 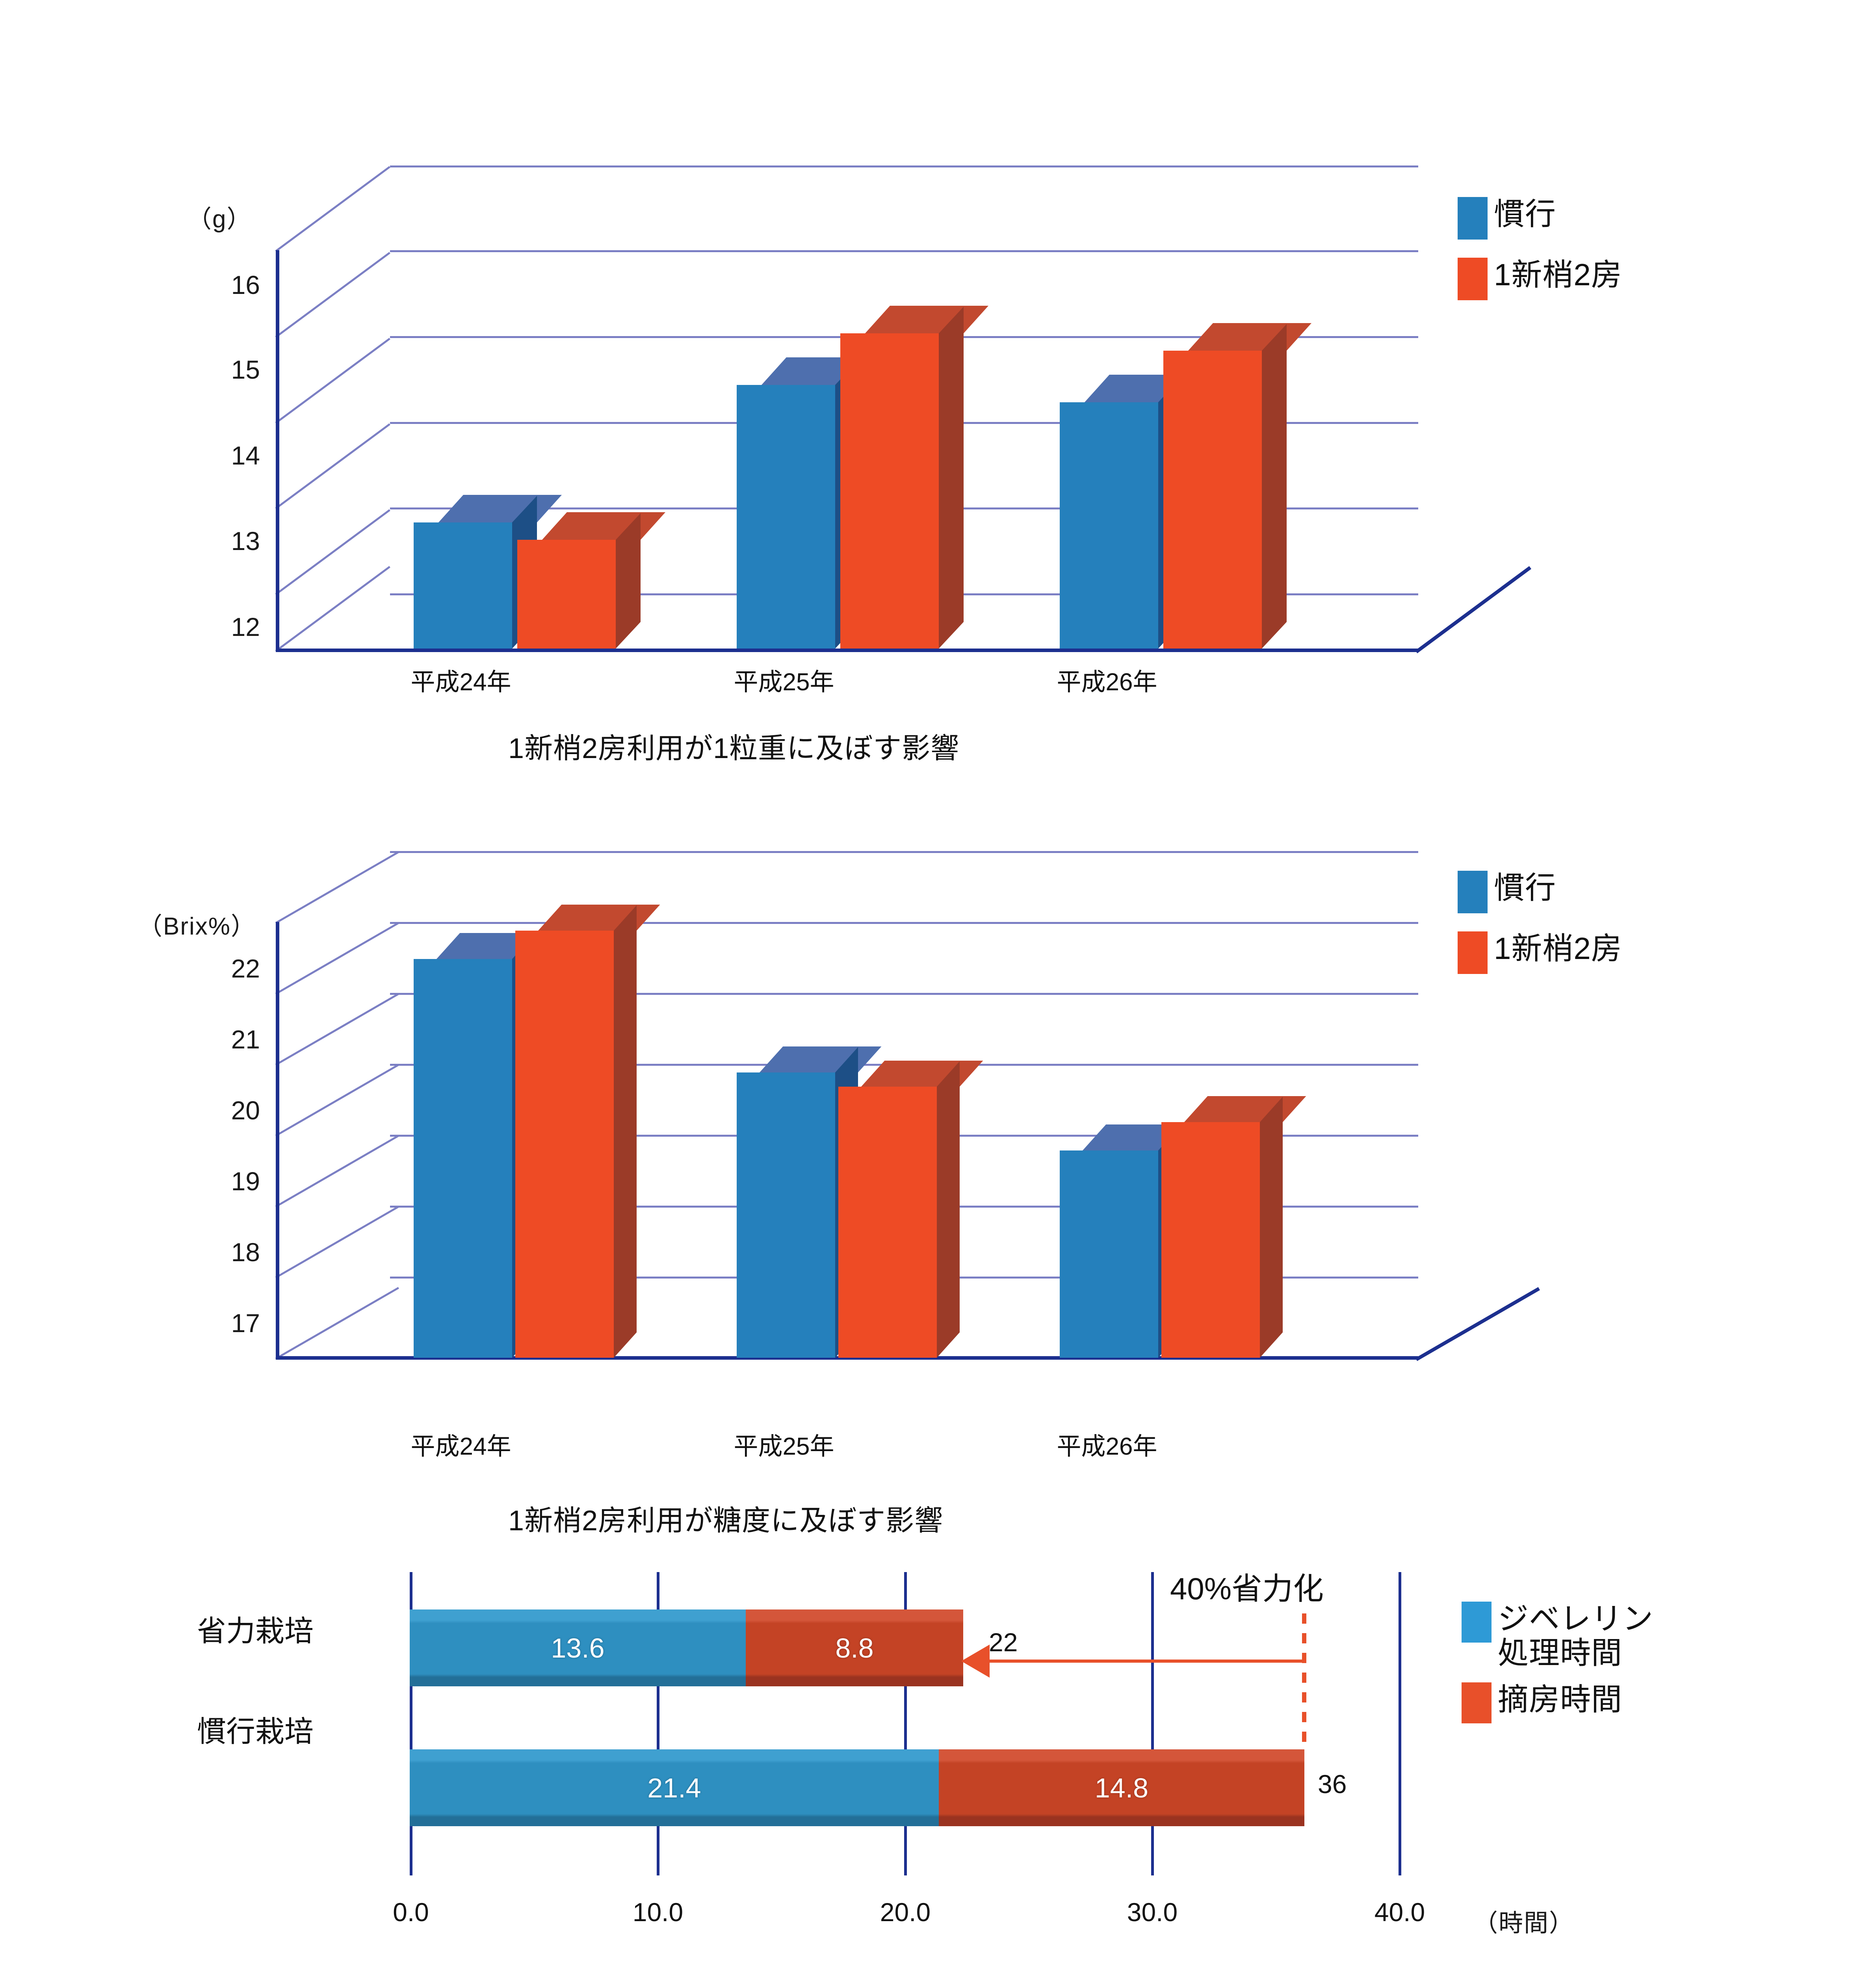 What do you see at coordinates (1540, 218) in the screenshot?
I see `chart1-legend-item-kanko: 慣行` at bounding box center [1540, 218].